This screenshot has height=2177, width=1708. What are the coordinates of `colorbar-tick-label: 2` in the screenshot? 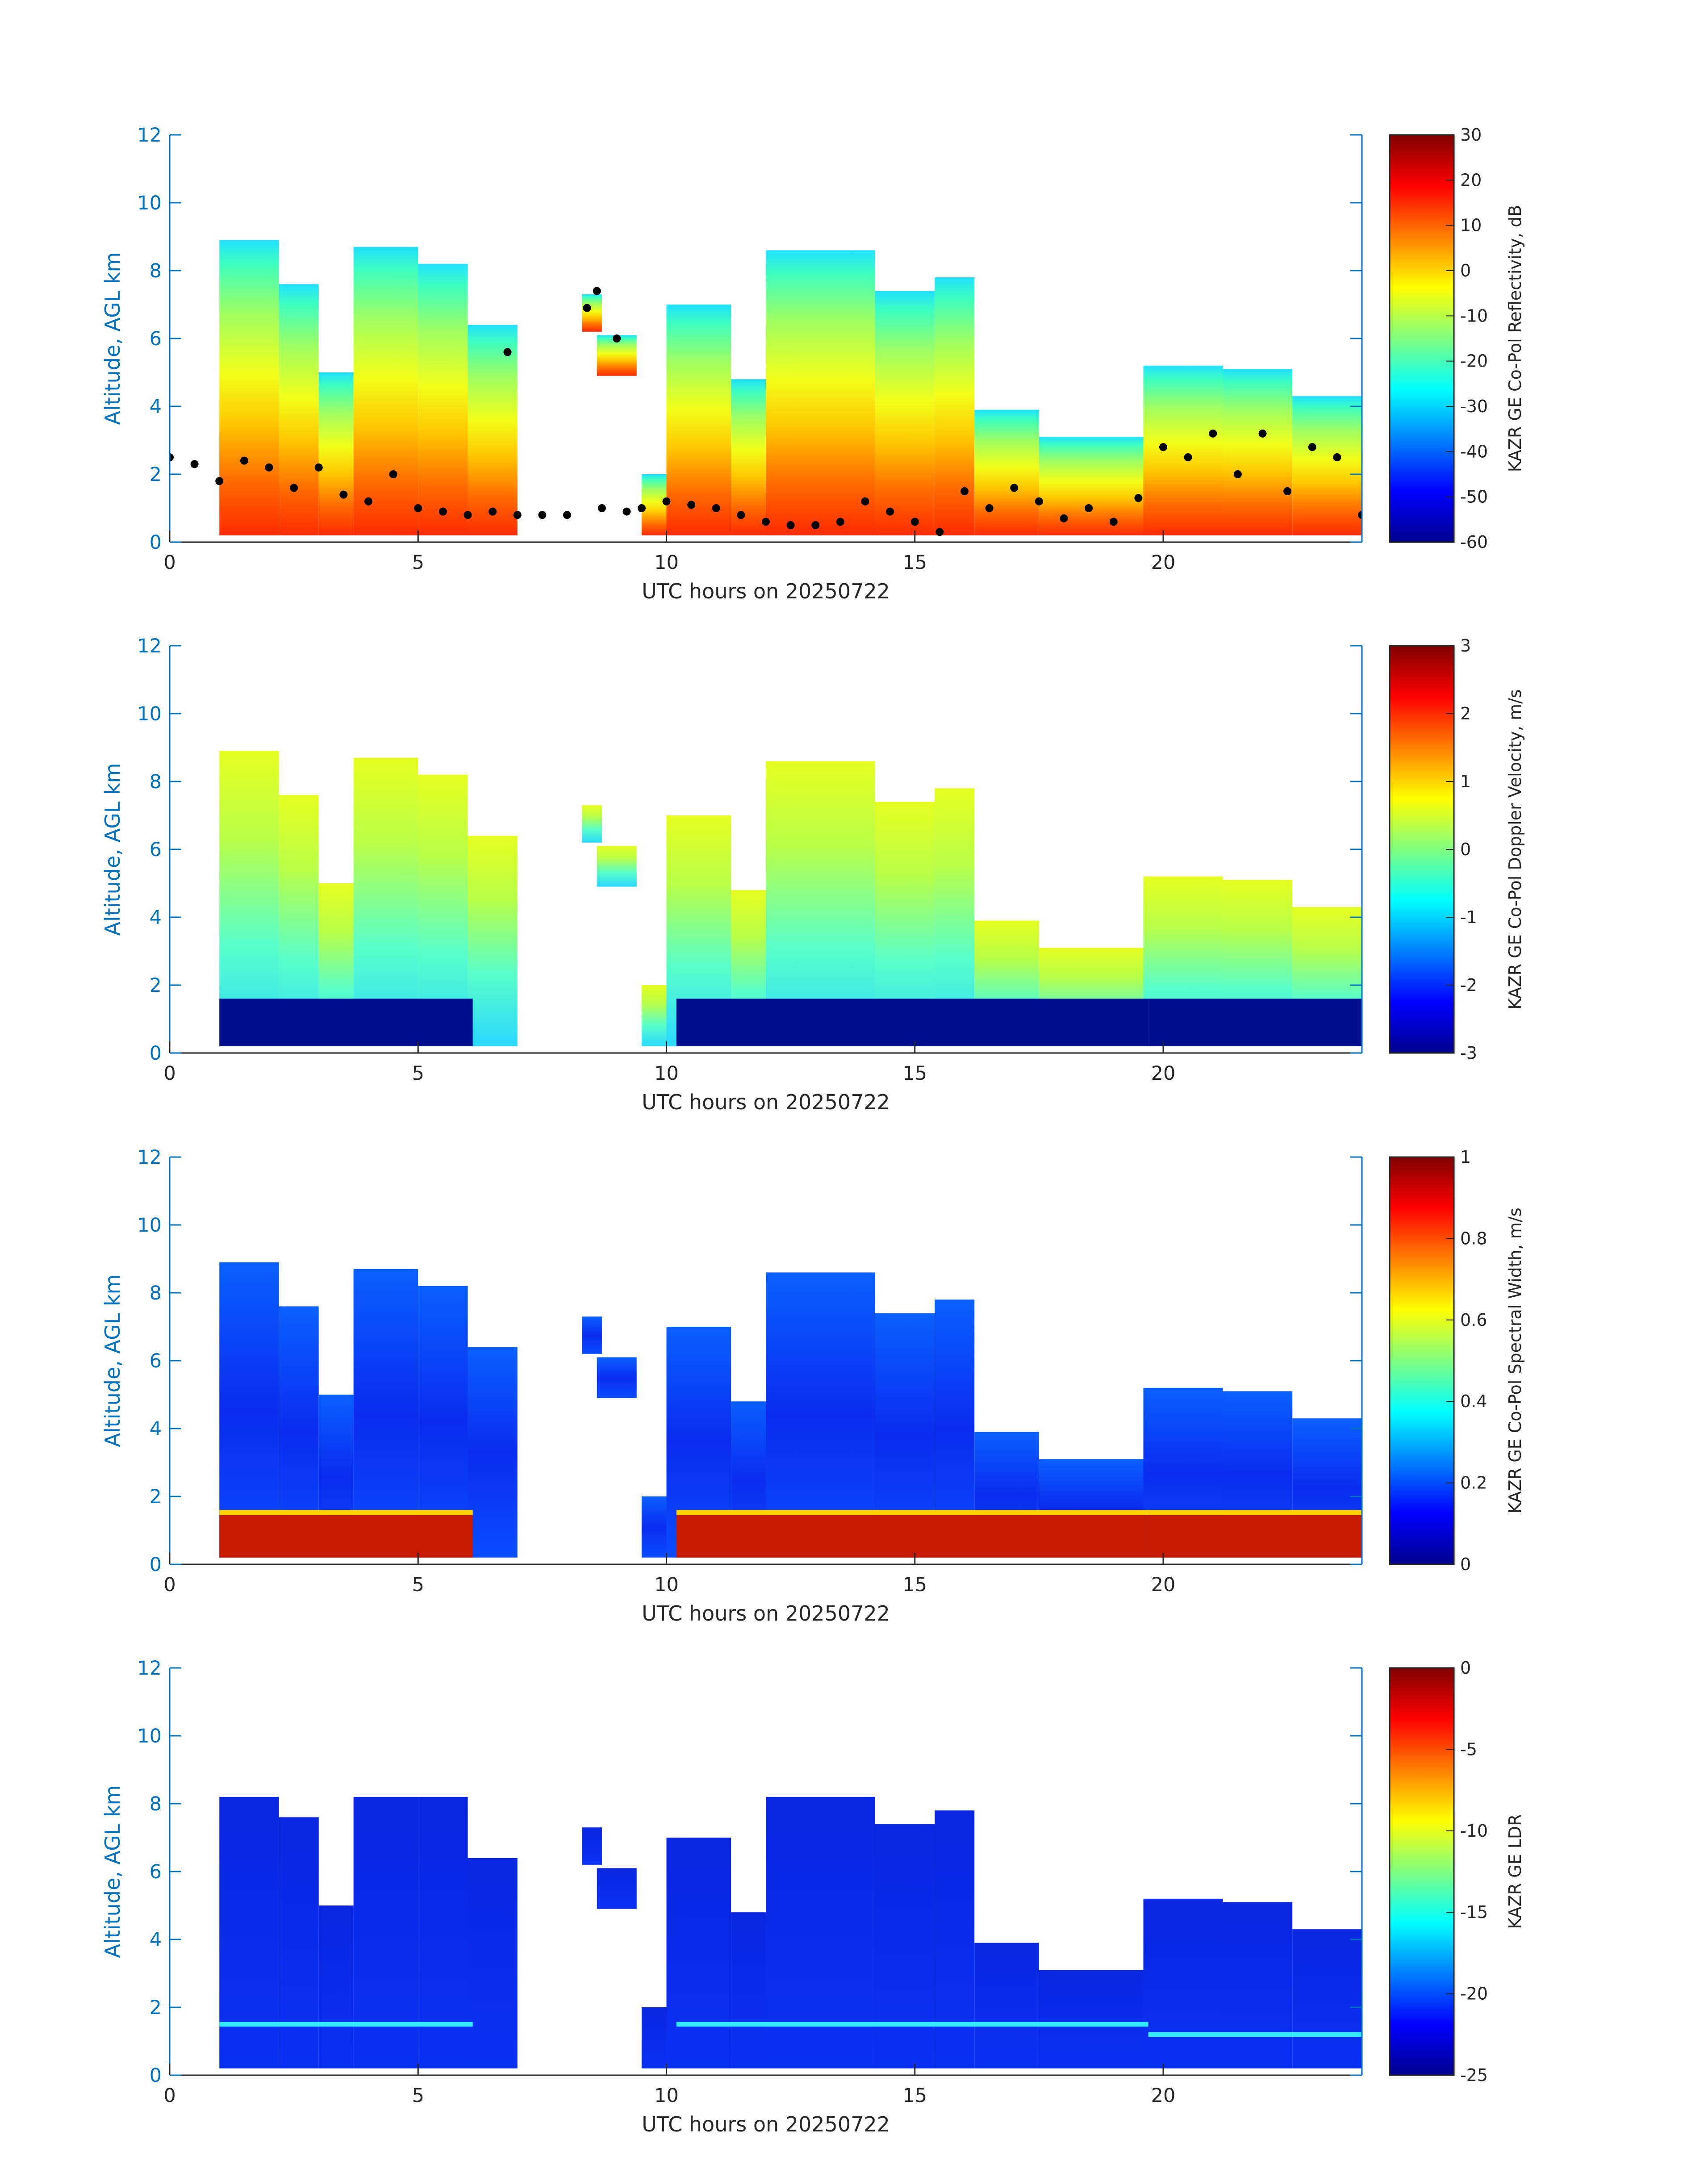 It's located at (1465, 713).